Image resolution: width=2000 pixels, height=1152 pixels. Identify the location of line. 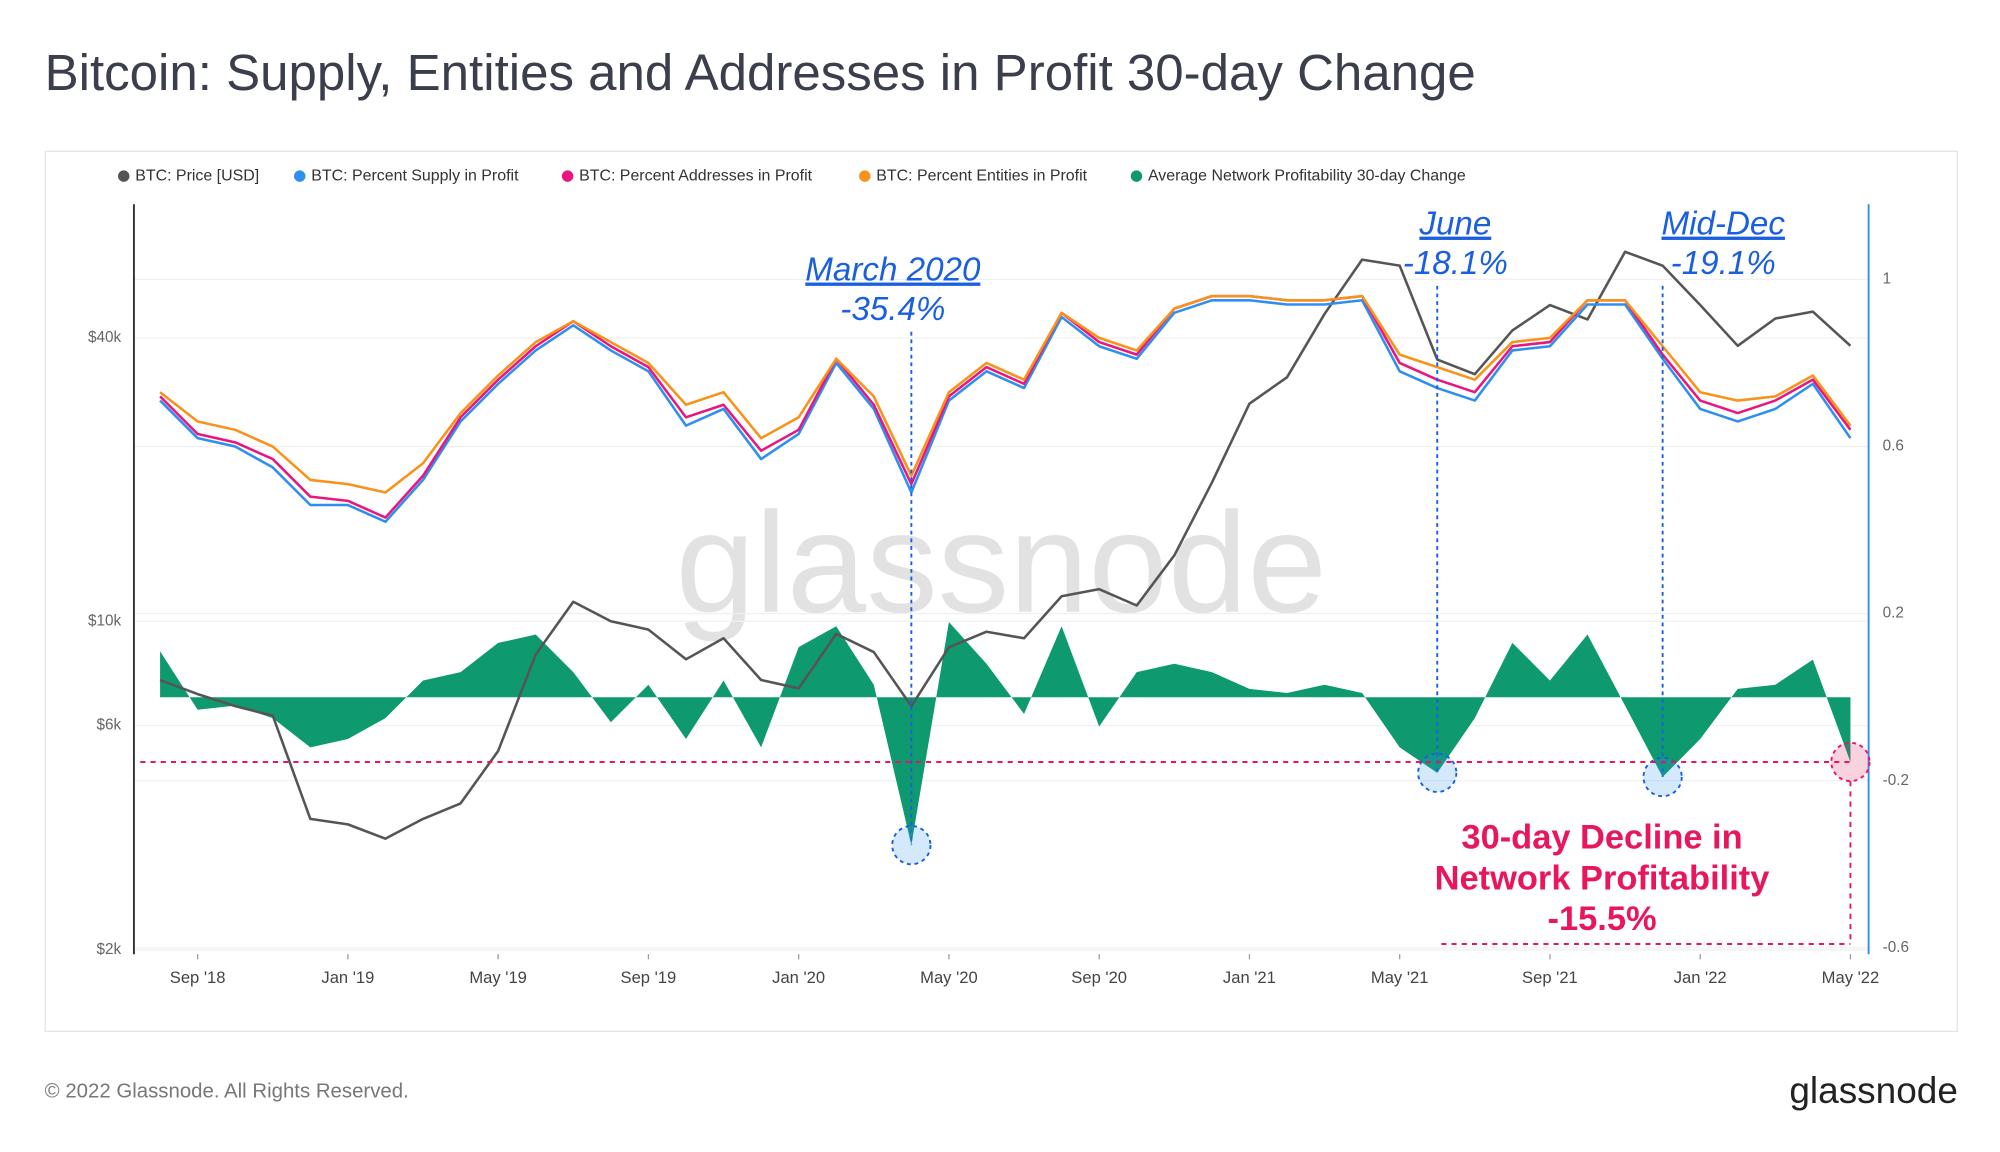
(1005, 394).